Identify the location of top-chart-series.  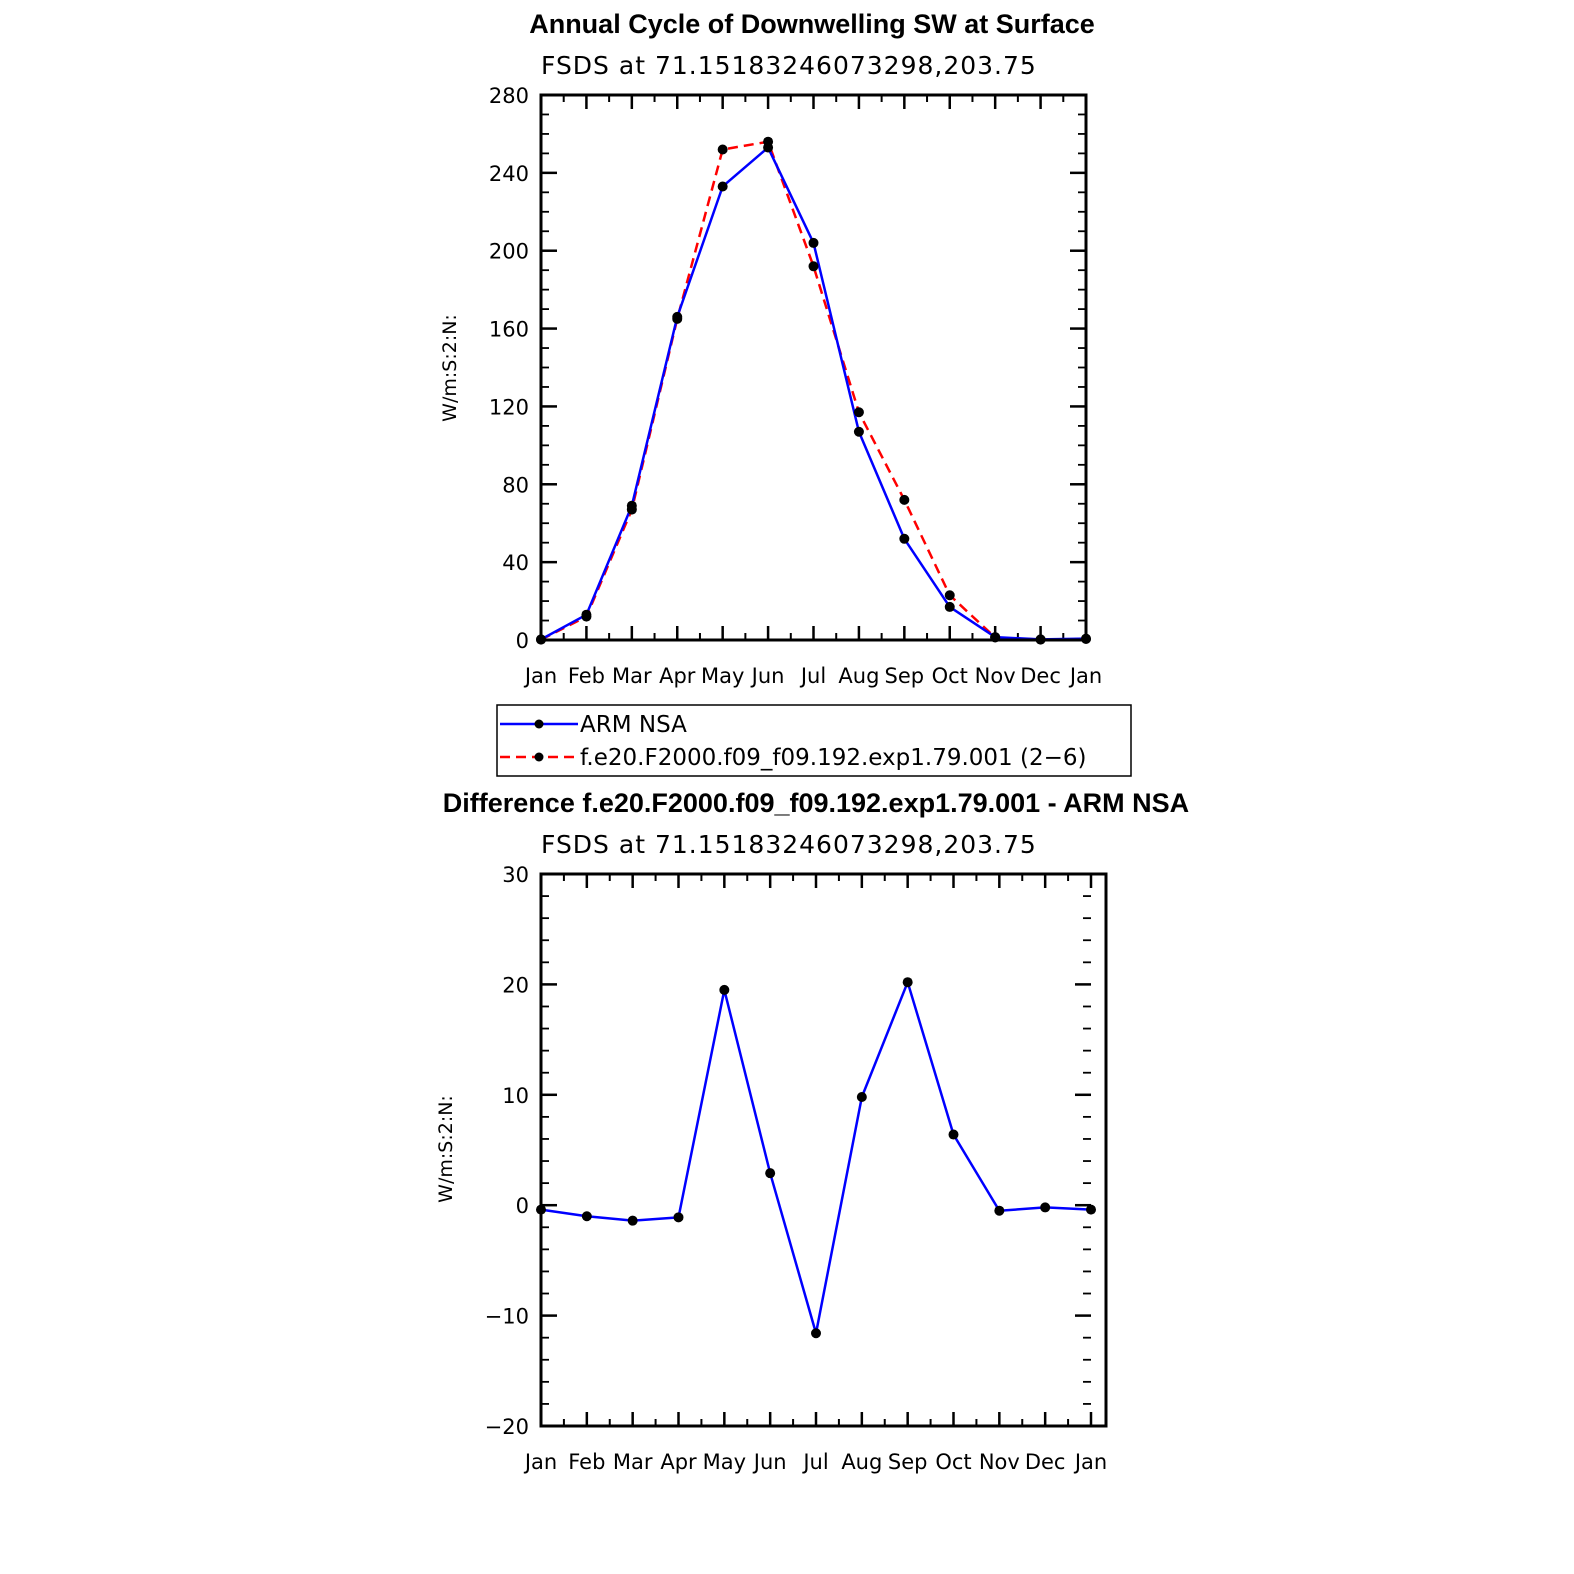
(813, 390).